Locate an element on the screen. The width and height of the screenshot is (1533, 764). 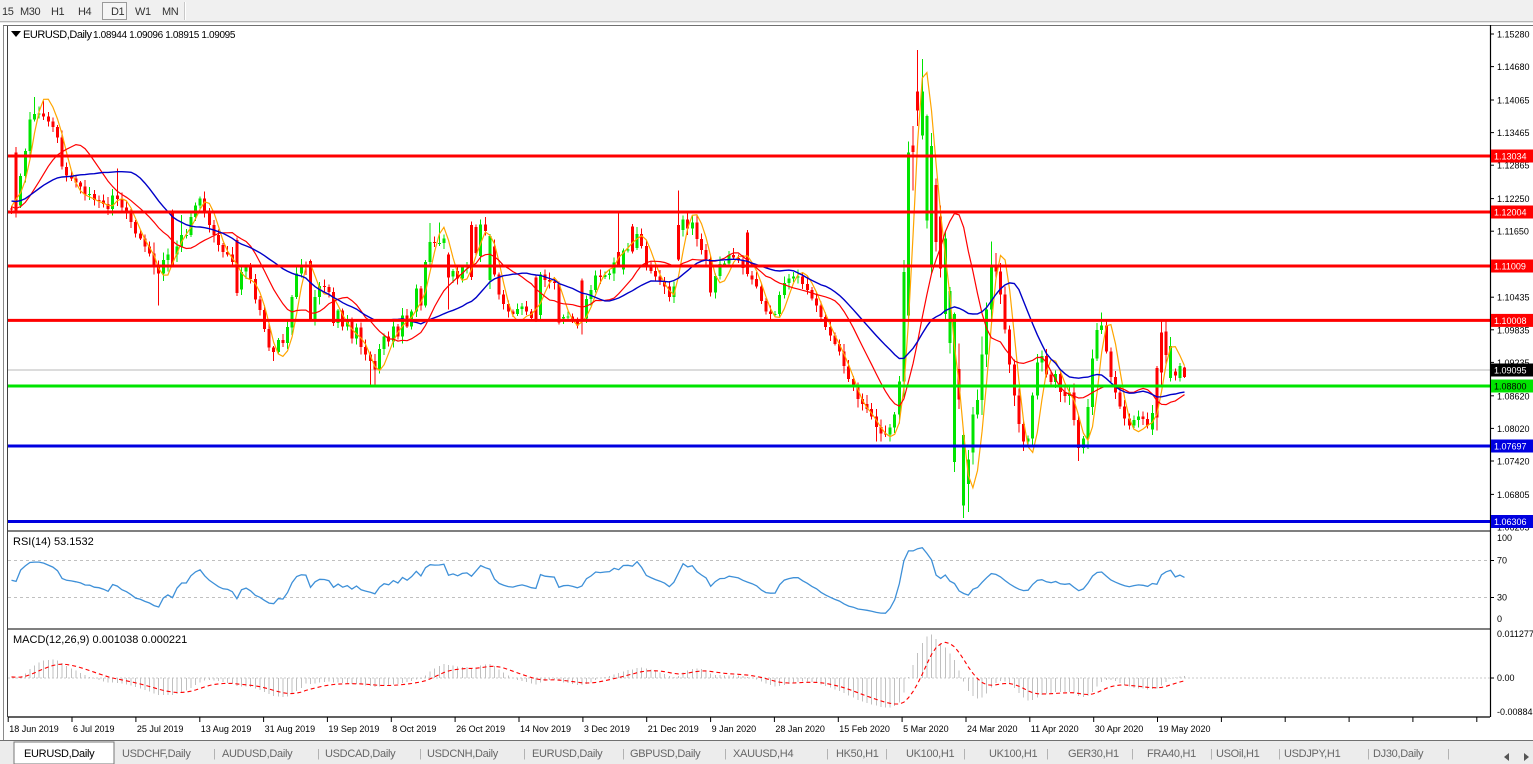
svg-text: 19 Sep 2019 is located at coordinates (353, 729).